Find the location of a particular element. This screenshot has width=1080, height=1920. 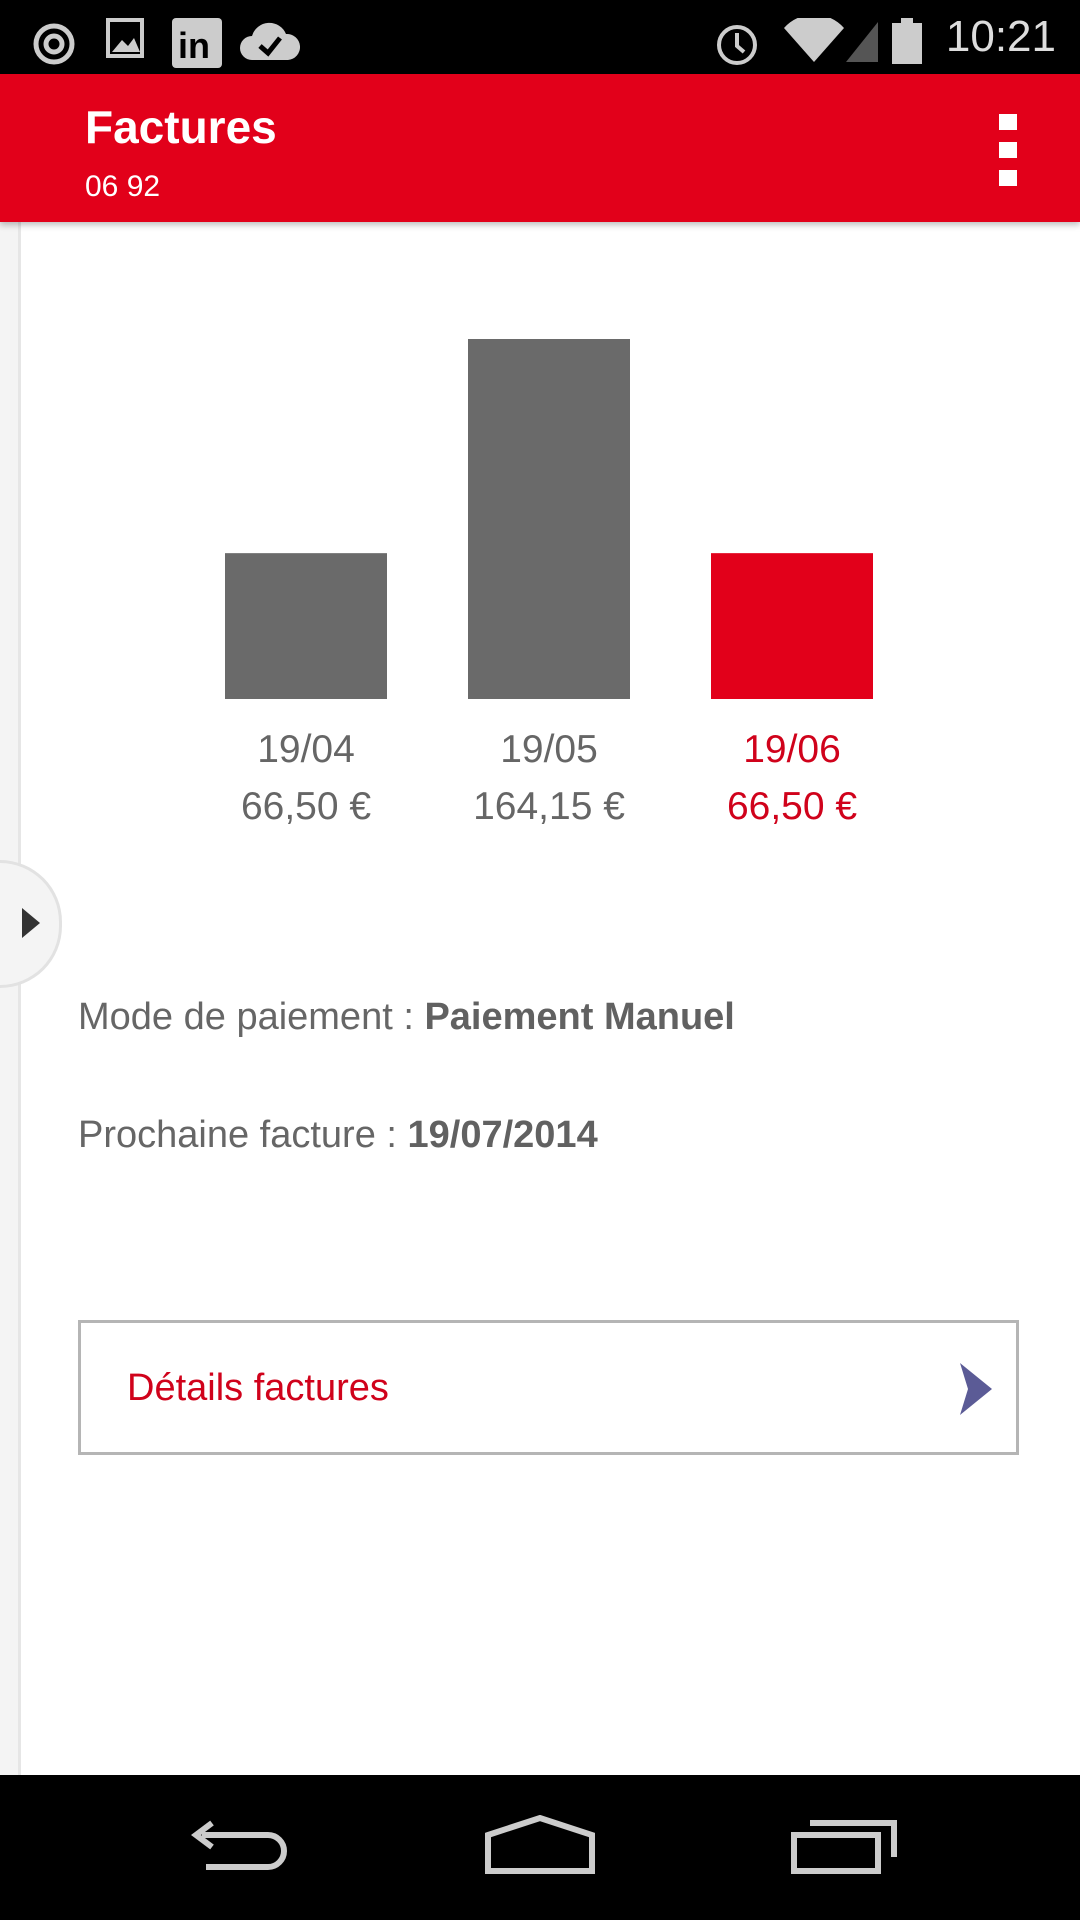

category-label: 19/04 is located at coordinates (306, 749).